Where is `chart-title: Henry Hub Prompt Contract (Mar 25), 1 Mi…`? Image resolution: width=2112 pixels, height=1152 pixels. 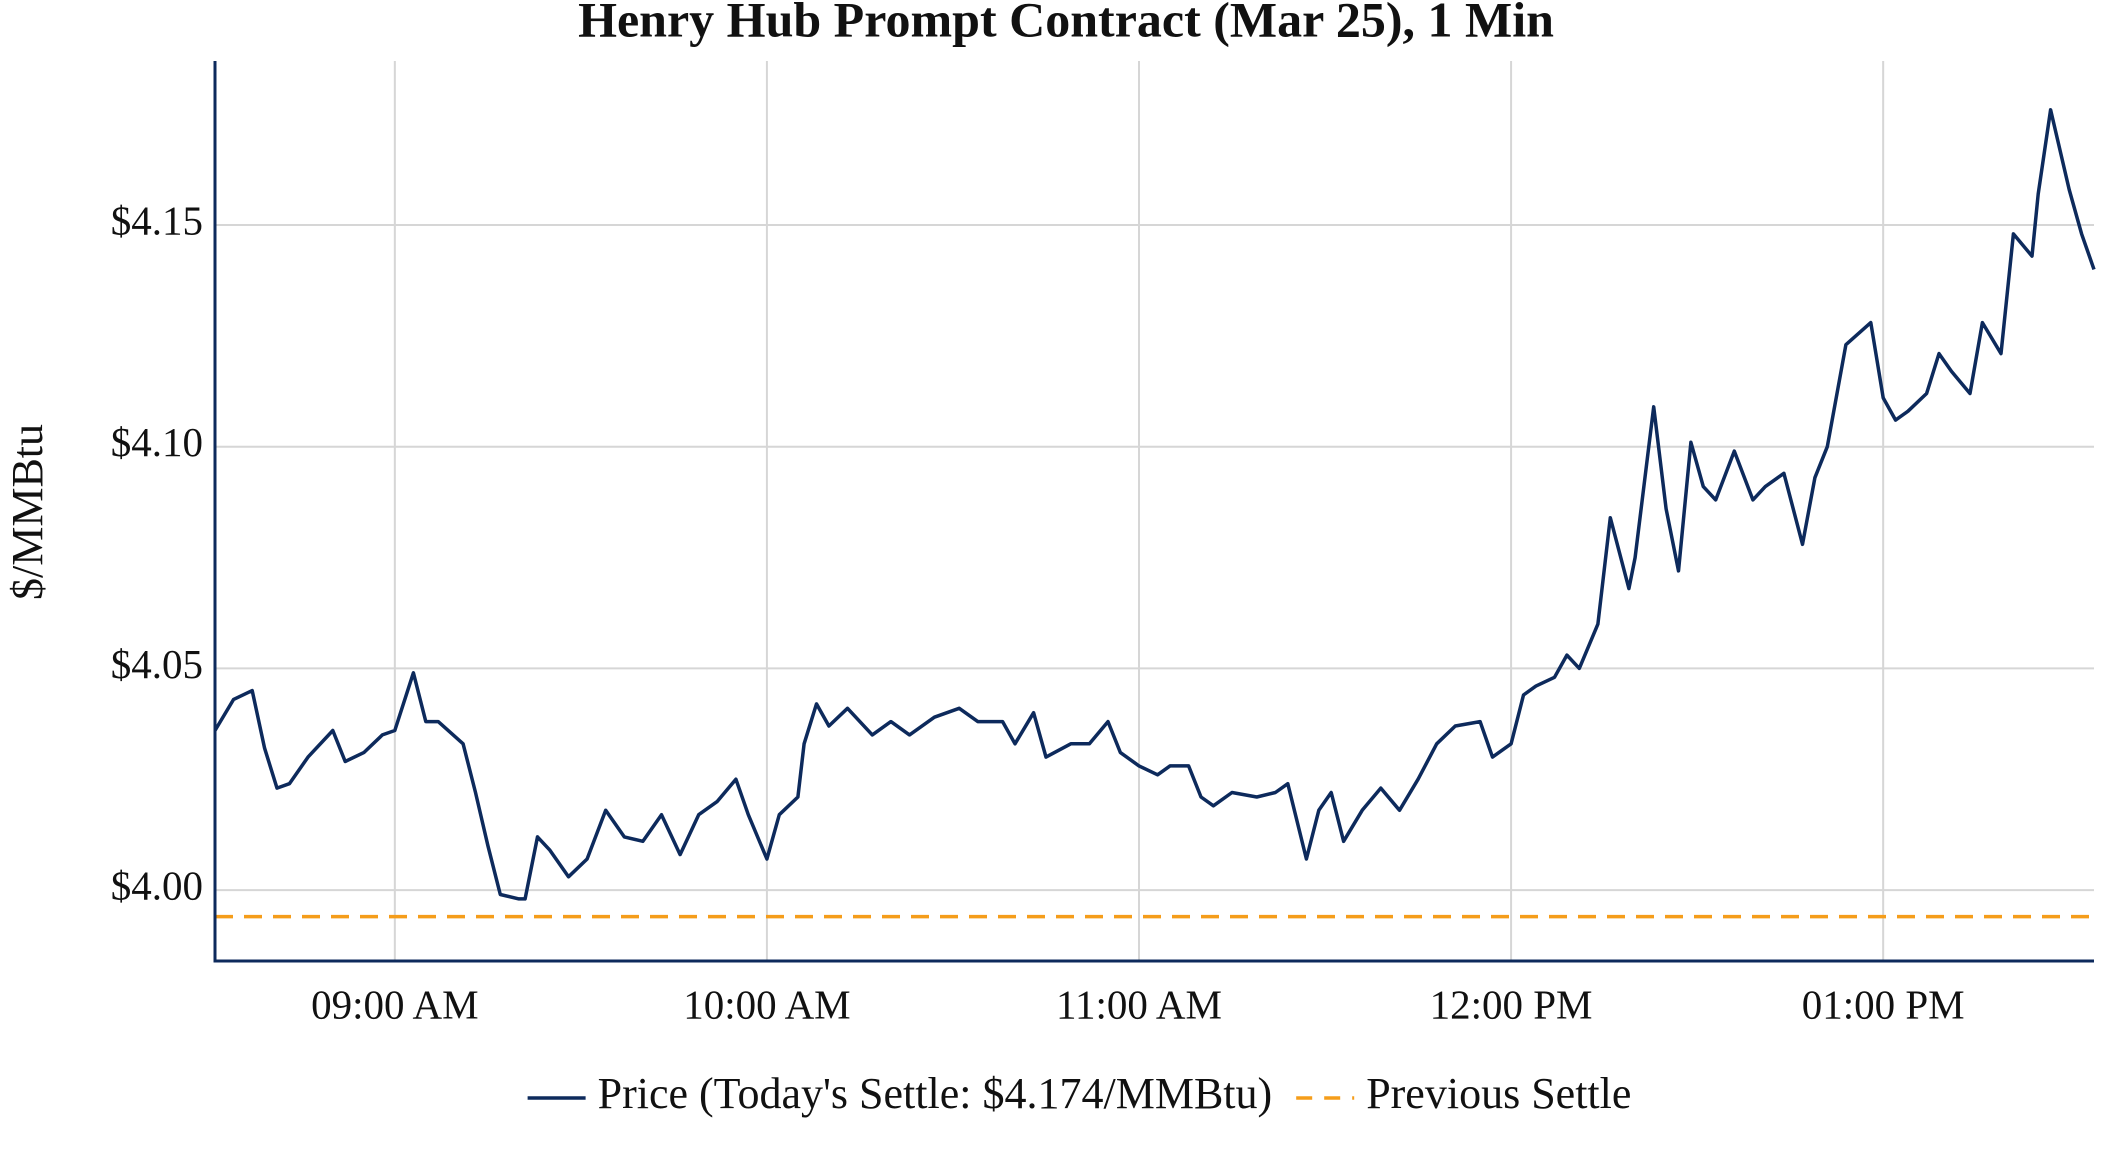 chart-title: Henry Hub Prompt Contract (Mar 25), 1 Mi… is located at coordinates (1066, 23).